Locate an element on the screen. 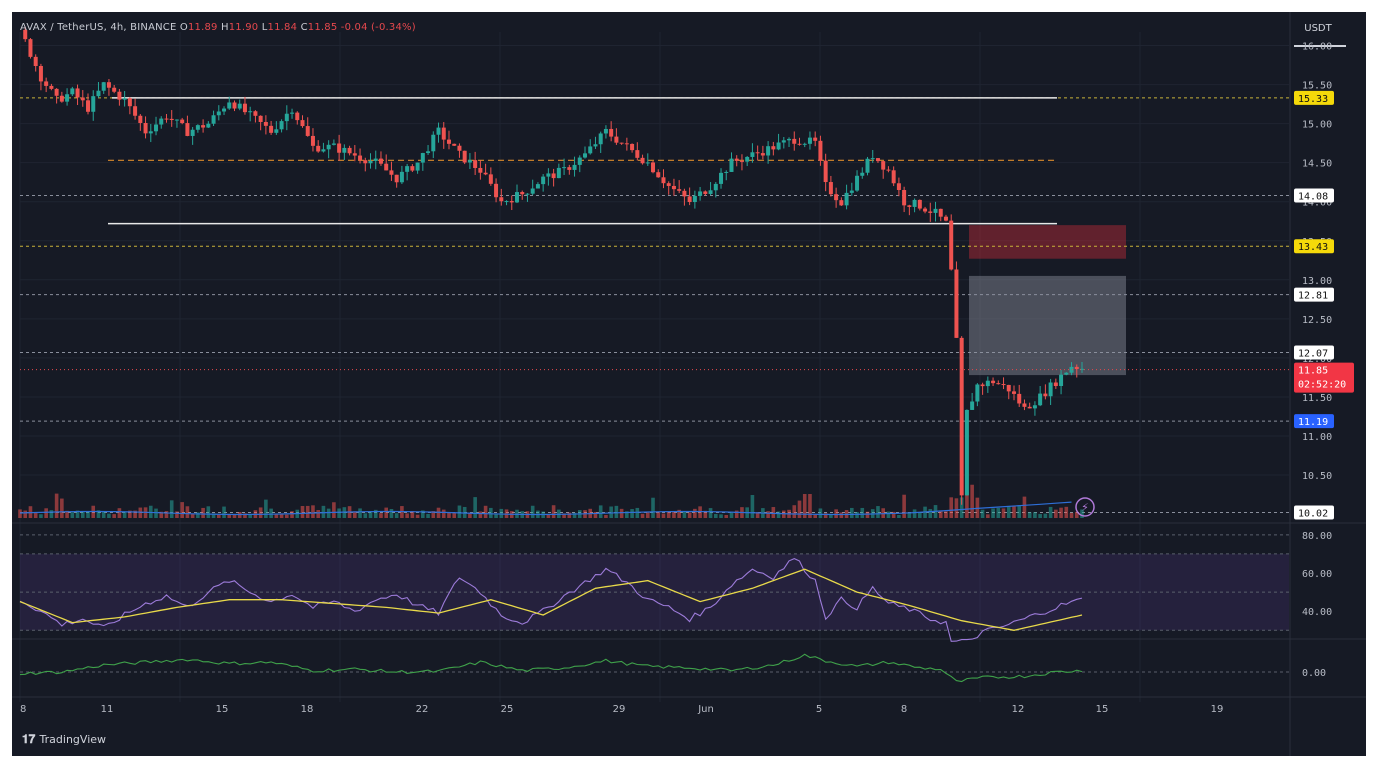 The image size is (1378, 764). tradingview-logo: 𝟏𝟕 TradingView is located at coordinates (64, 739).